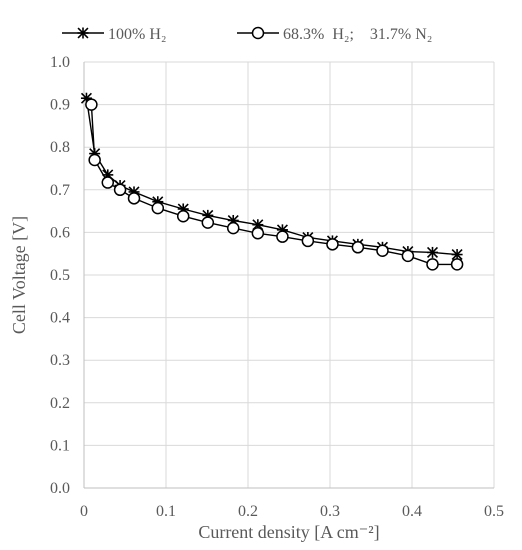 The image size is (522, 550). What do you see at coordinates (60, 403) in the screenshot?
I see `y-tick-label: 0.2` at bounding box center [60, 403].